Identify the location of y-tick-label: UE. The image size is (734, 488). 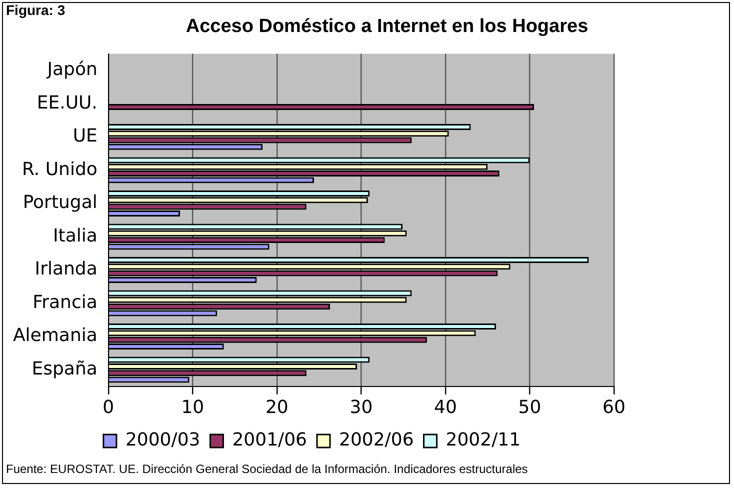
(85, 136).